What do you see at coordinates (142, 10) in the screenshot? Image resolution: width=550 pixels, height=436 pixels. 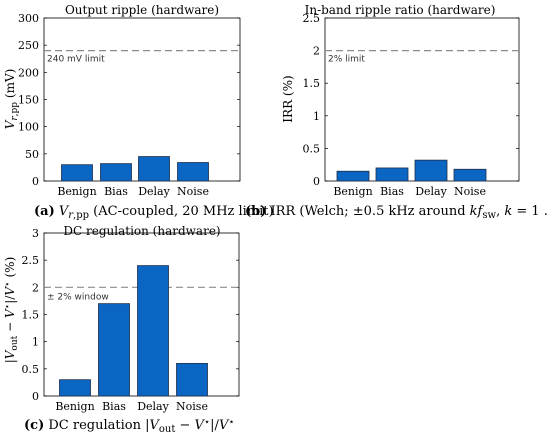 I see `panel-a-title: Output ripple (hardware)` at bounding box center [142, 10].